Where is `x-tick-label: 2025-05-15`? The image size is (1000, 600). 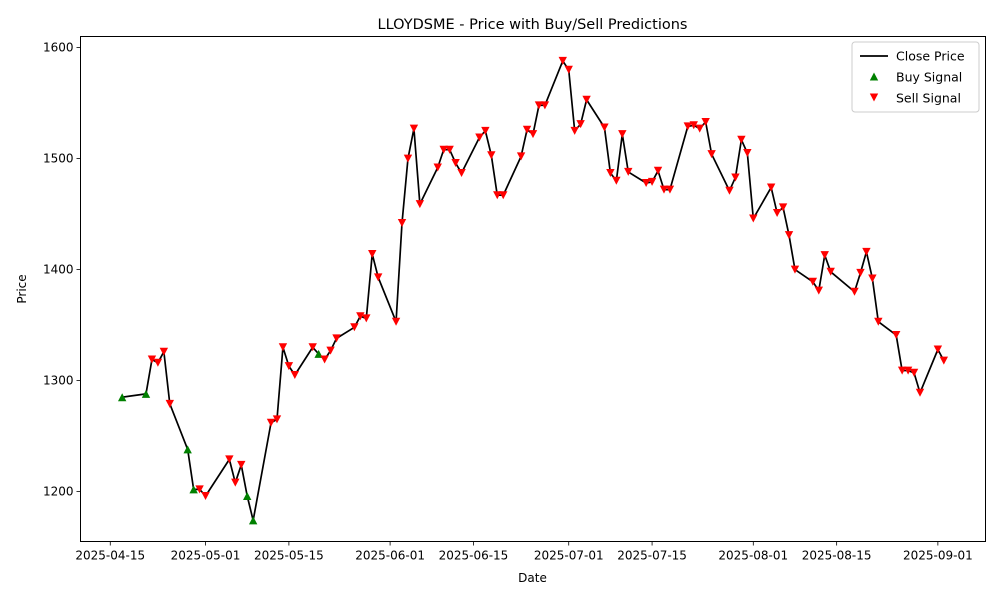 x-tick-label: 2025-05-15 is located at coordinates (289, 556).